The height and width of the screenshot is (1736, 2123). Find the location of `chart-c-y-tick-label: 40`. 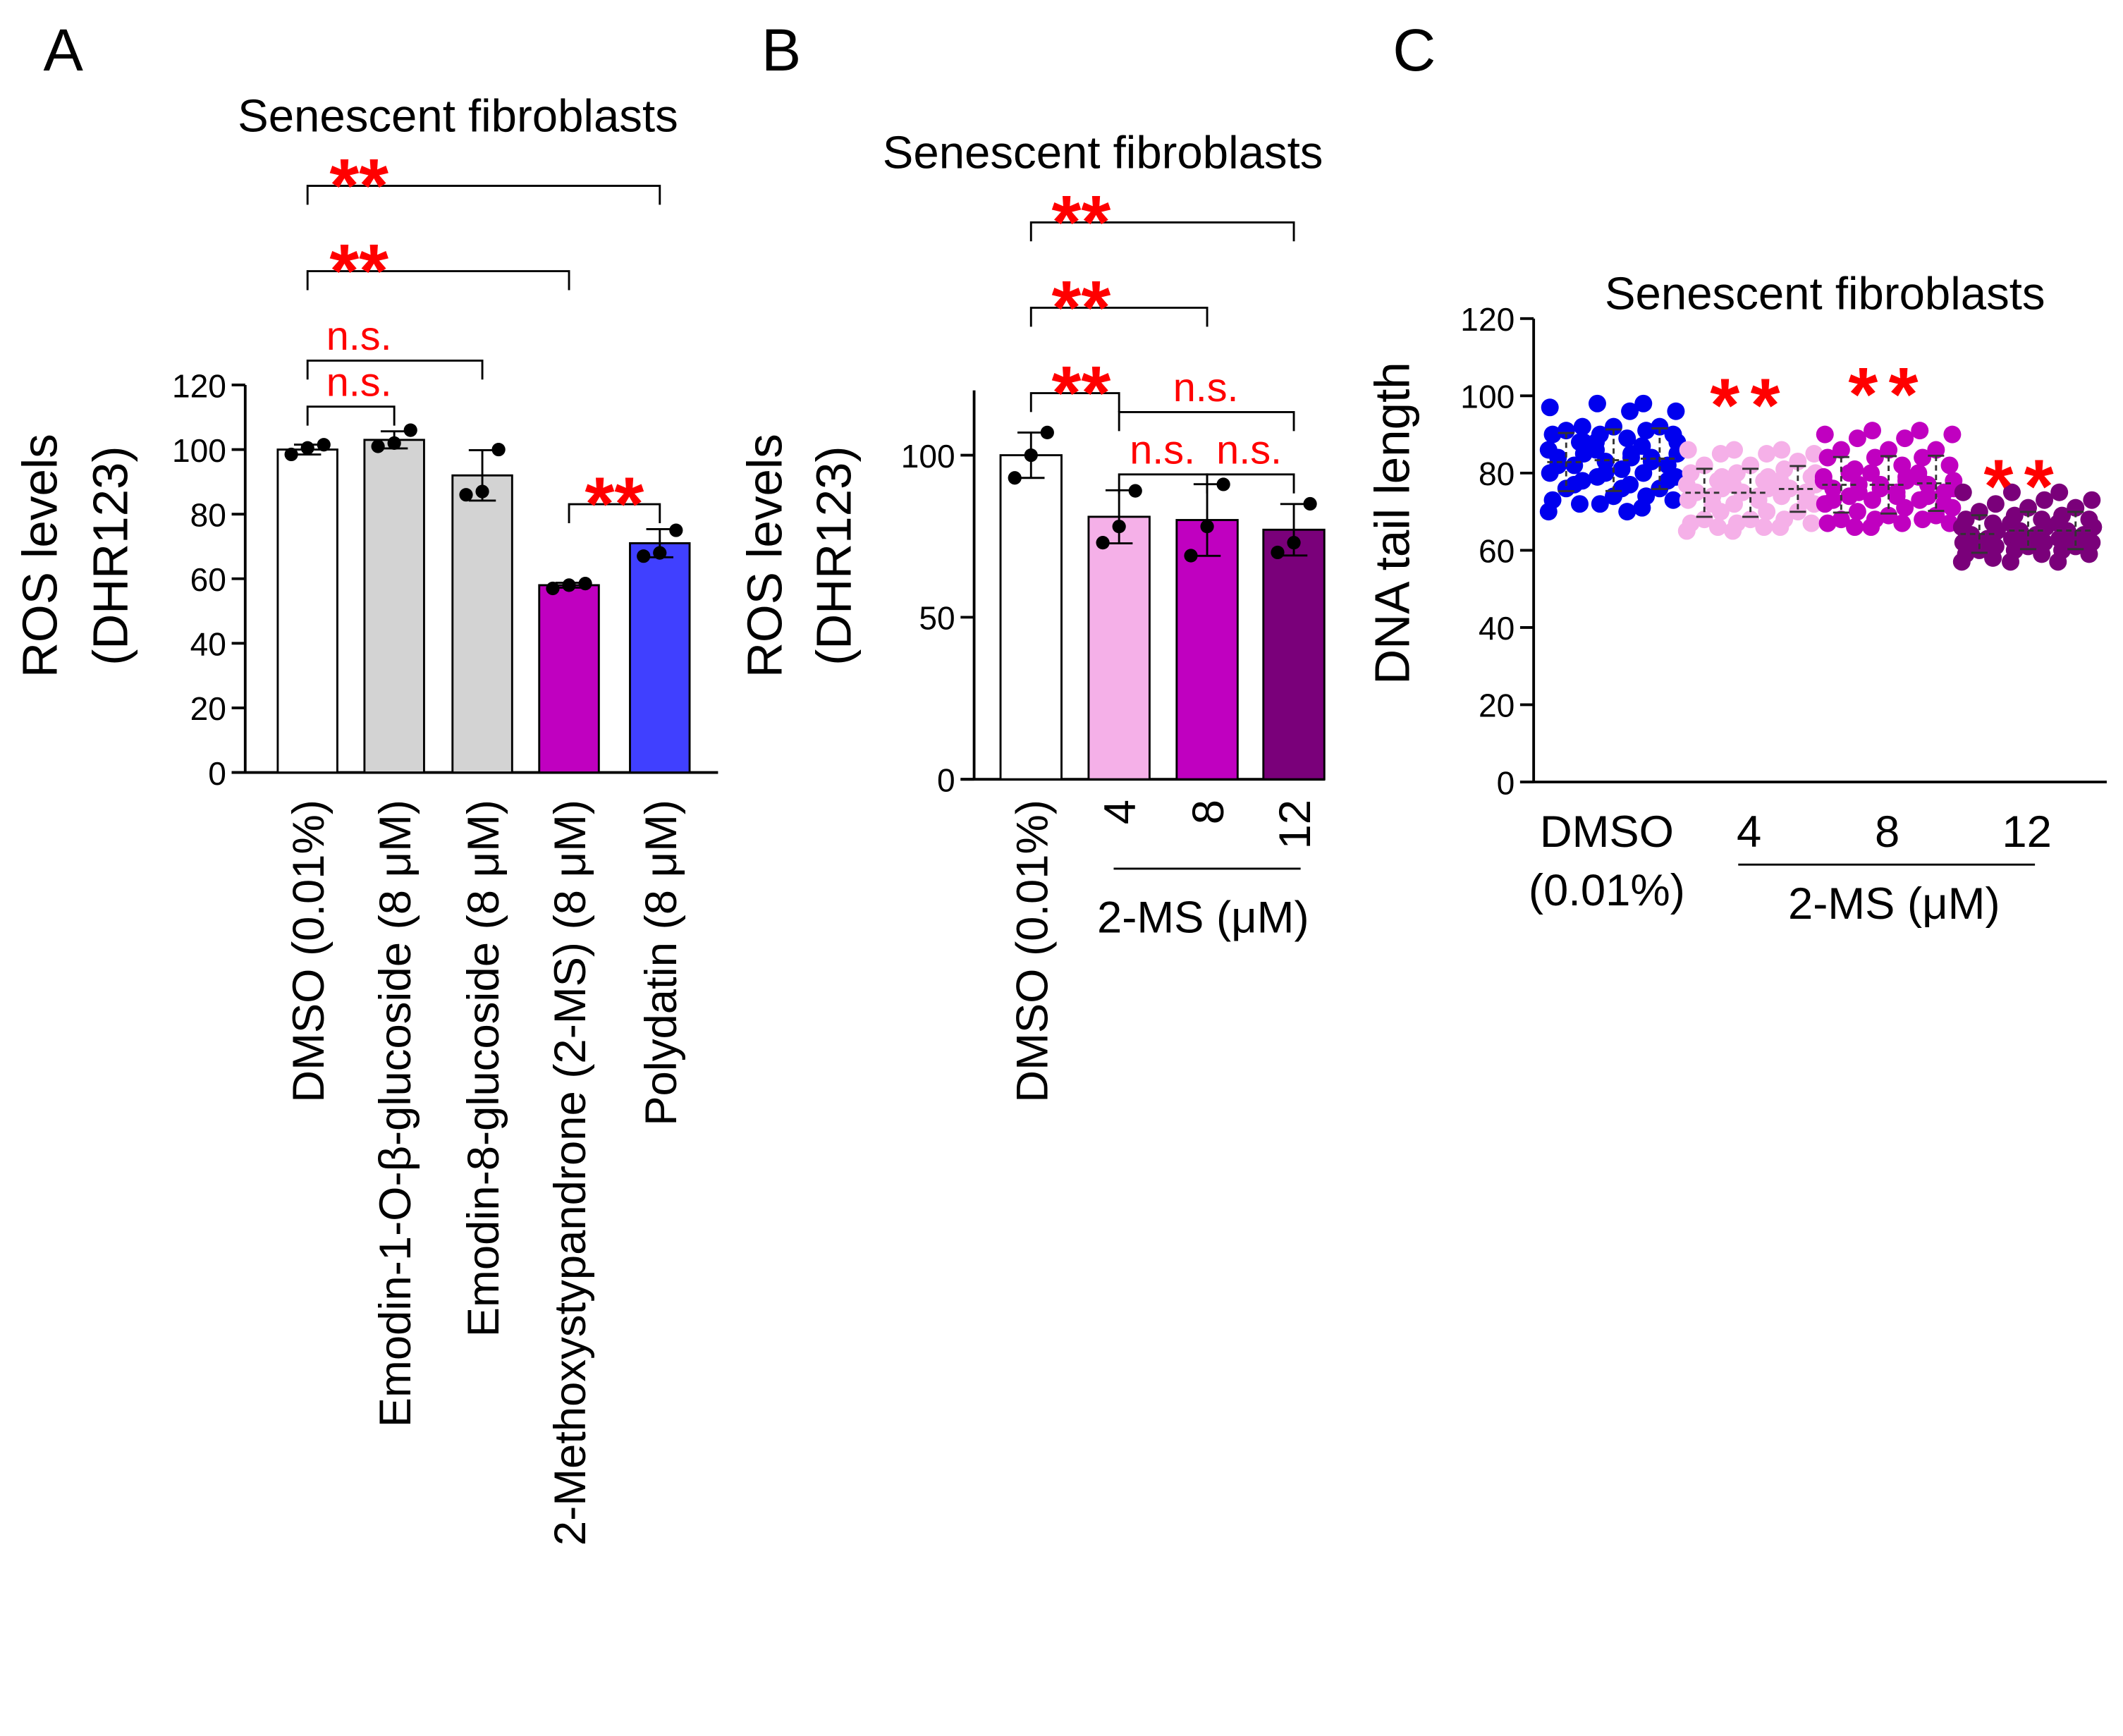

chart-c-y-tick-label: 40 is located at coordinates (1497, 628).